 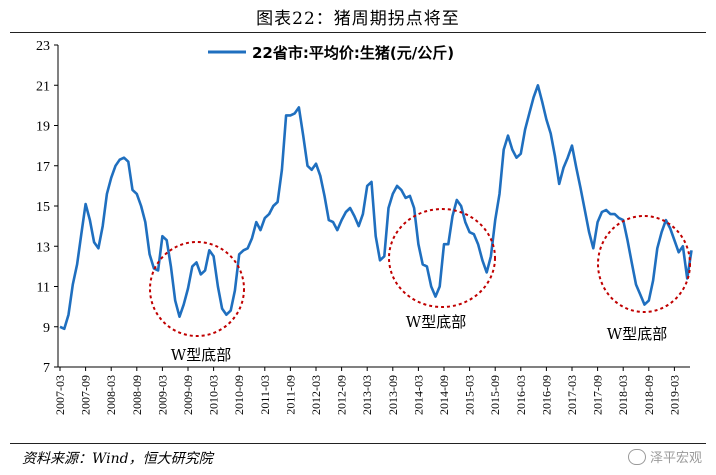 What do you see at coordinates (43, 288) in the screenshot?
I see `y-tick-label: 11` at bounding box center [43, 288].